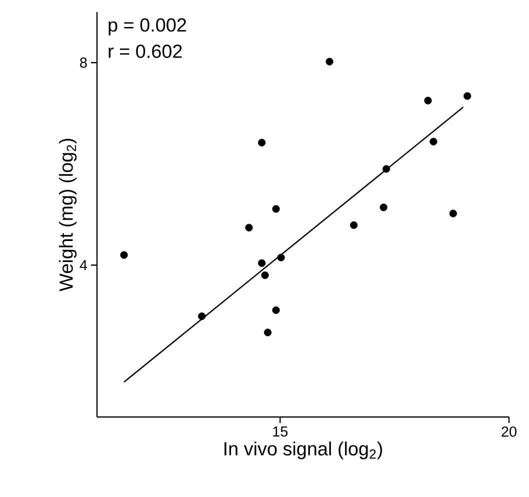 This screenshot has width=529, height=497. What do you see at coordinates (84, 265) in the screenshot?
I see `y-tick-label: 4` at bounding box center [84, 265].